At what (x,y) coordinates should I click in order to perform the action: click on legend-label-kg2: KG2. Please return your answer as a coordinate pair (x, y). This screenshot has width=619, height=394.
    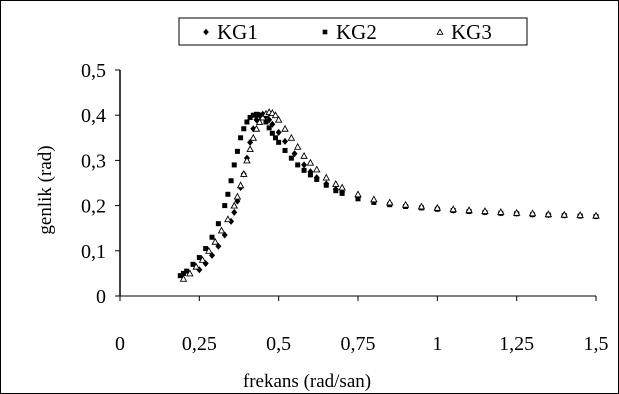
    Looking at the image, I should click on (356, 32).